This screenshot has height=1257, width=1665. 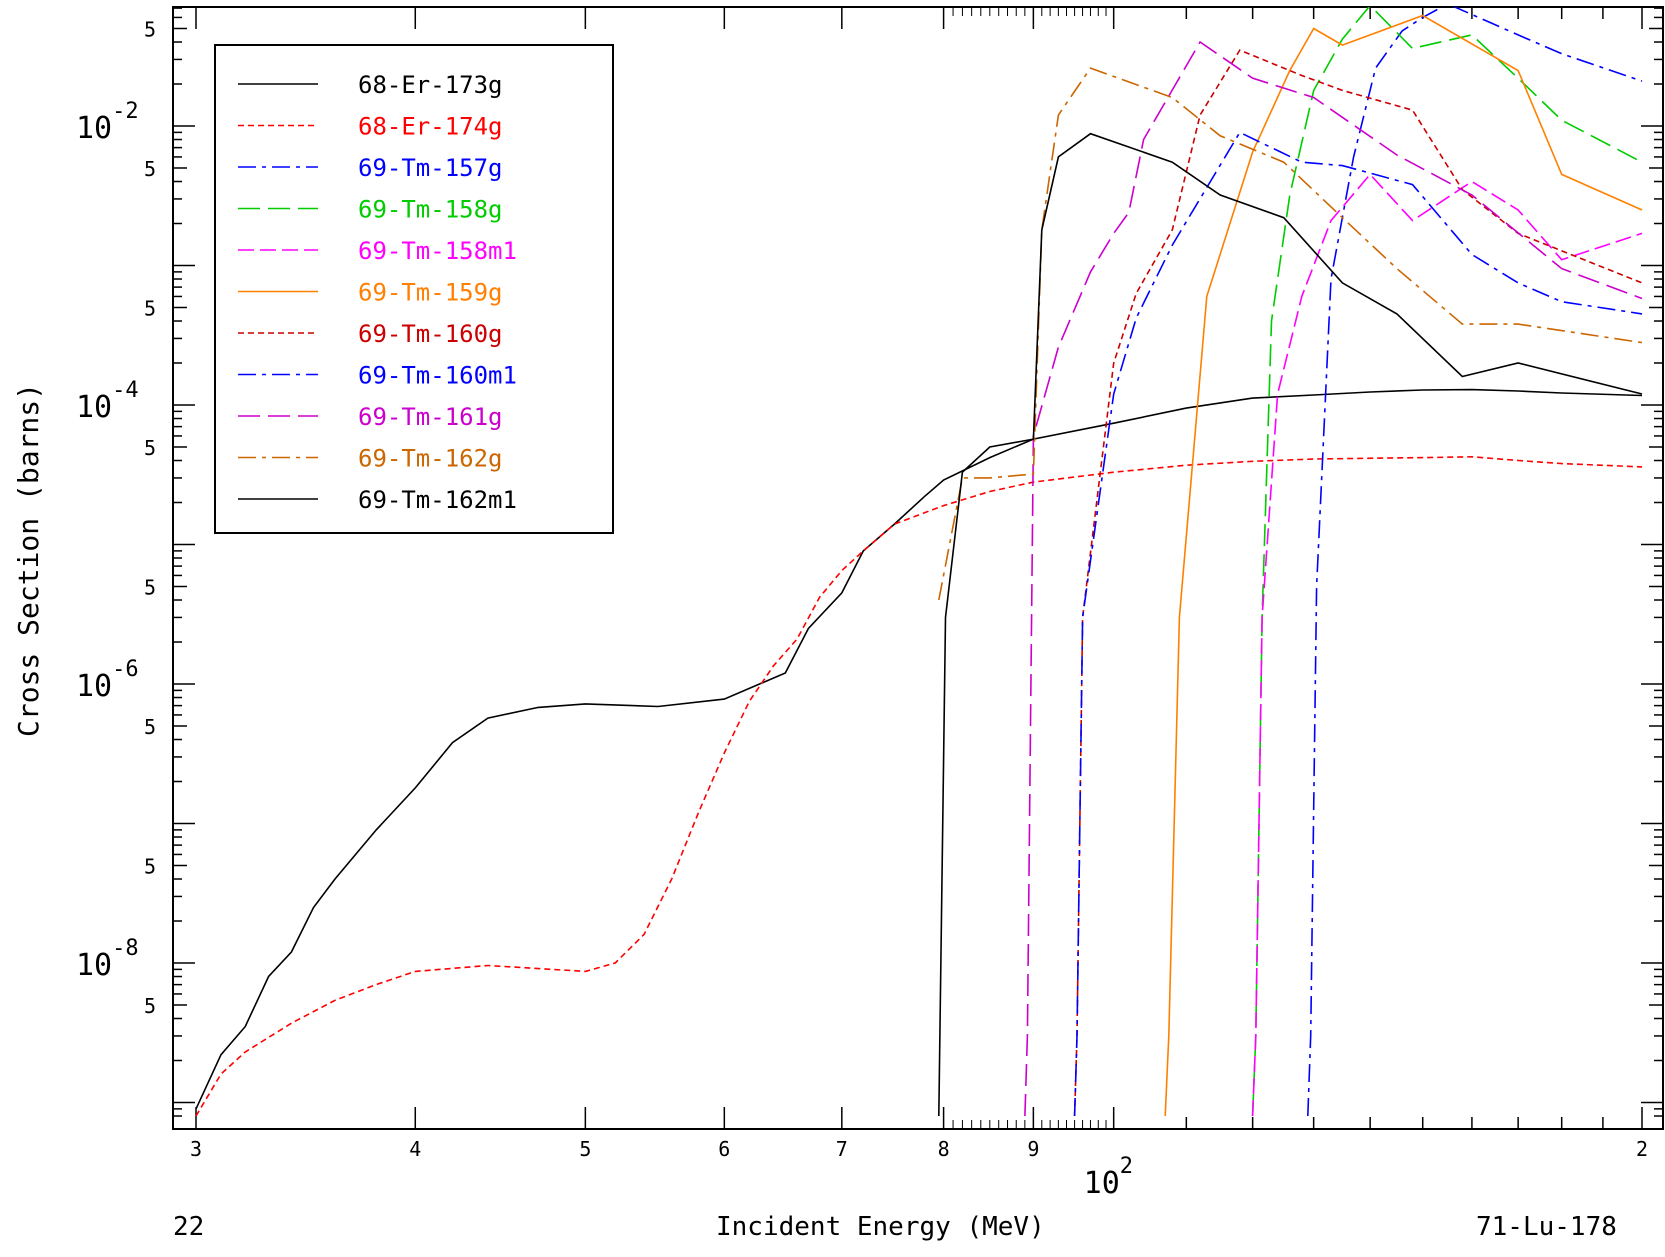 What do you see at coordinates (944, 1149) in the screenshot?
I see `x-tick-label: 8` at bounding box center [944, 1149].